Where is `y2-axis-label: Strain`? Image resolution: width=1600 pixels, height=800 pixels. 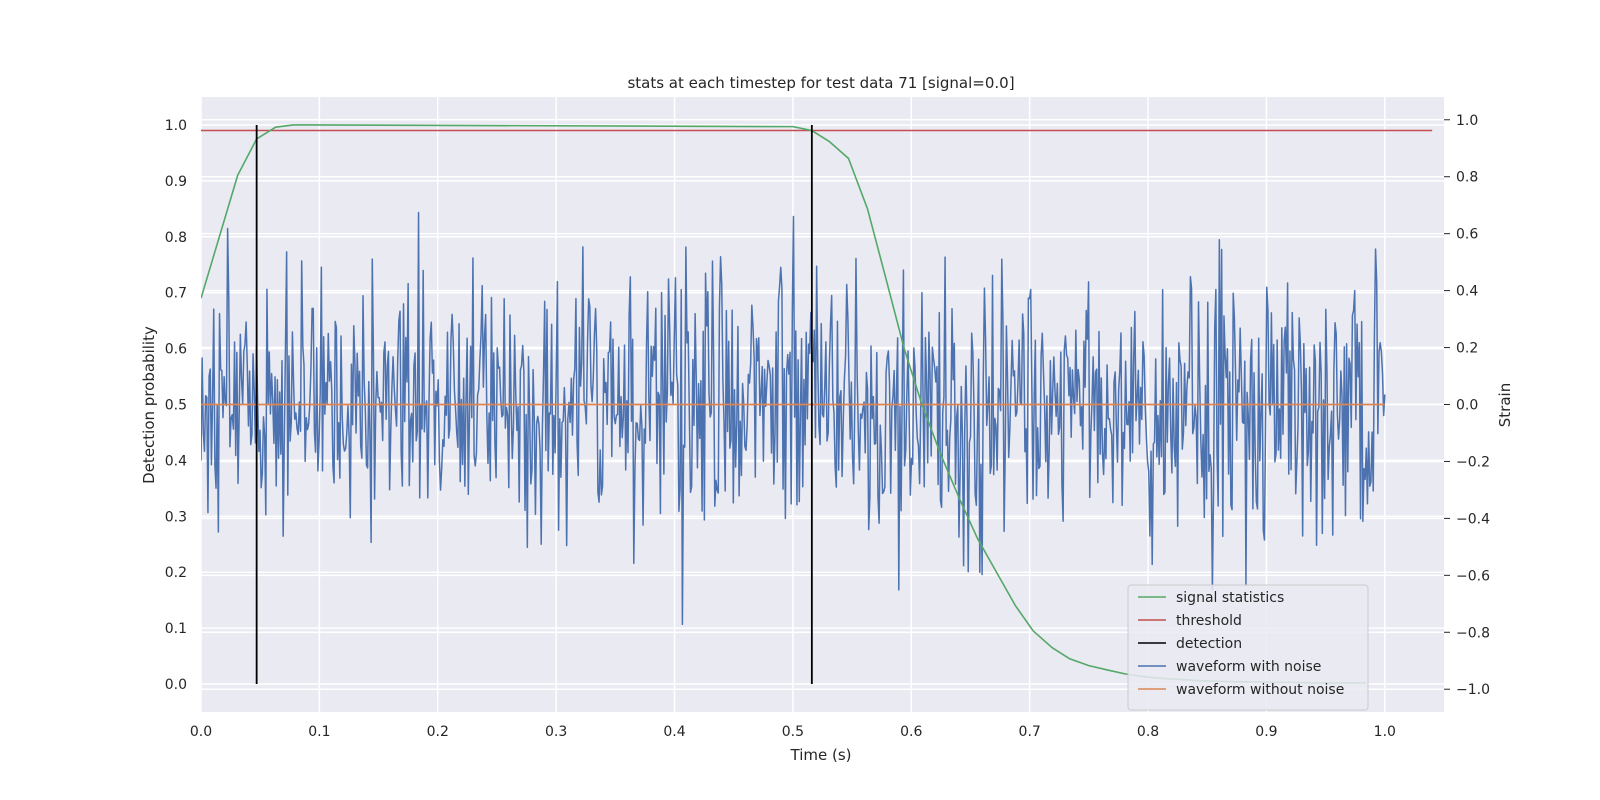 y2-axis-label: Strain is located at coordinates (1505, 405).